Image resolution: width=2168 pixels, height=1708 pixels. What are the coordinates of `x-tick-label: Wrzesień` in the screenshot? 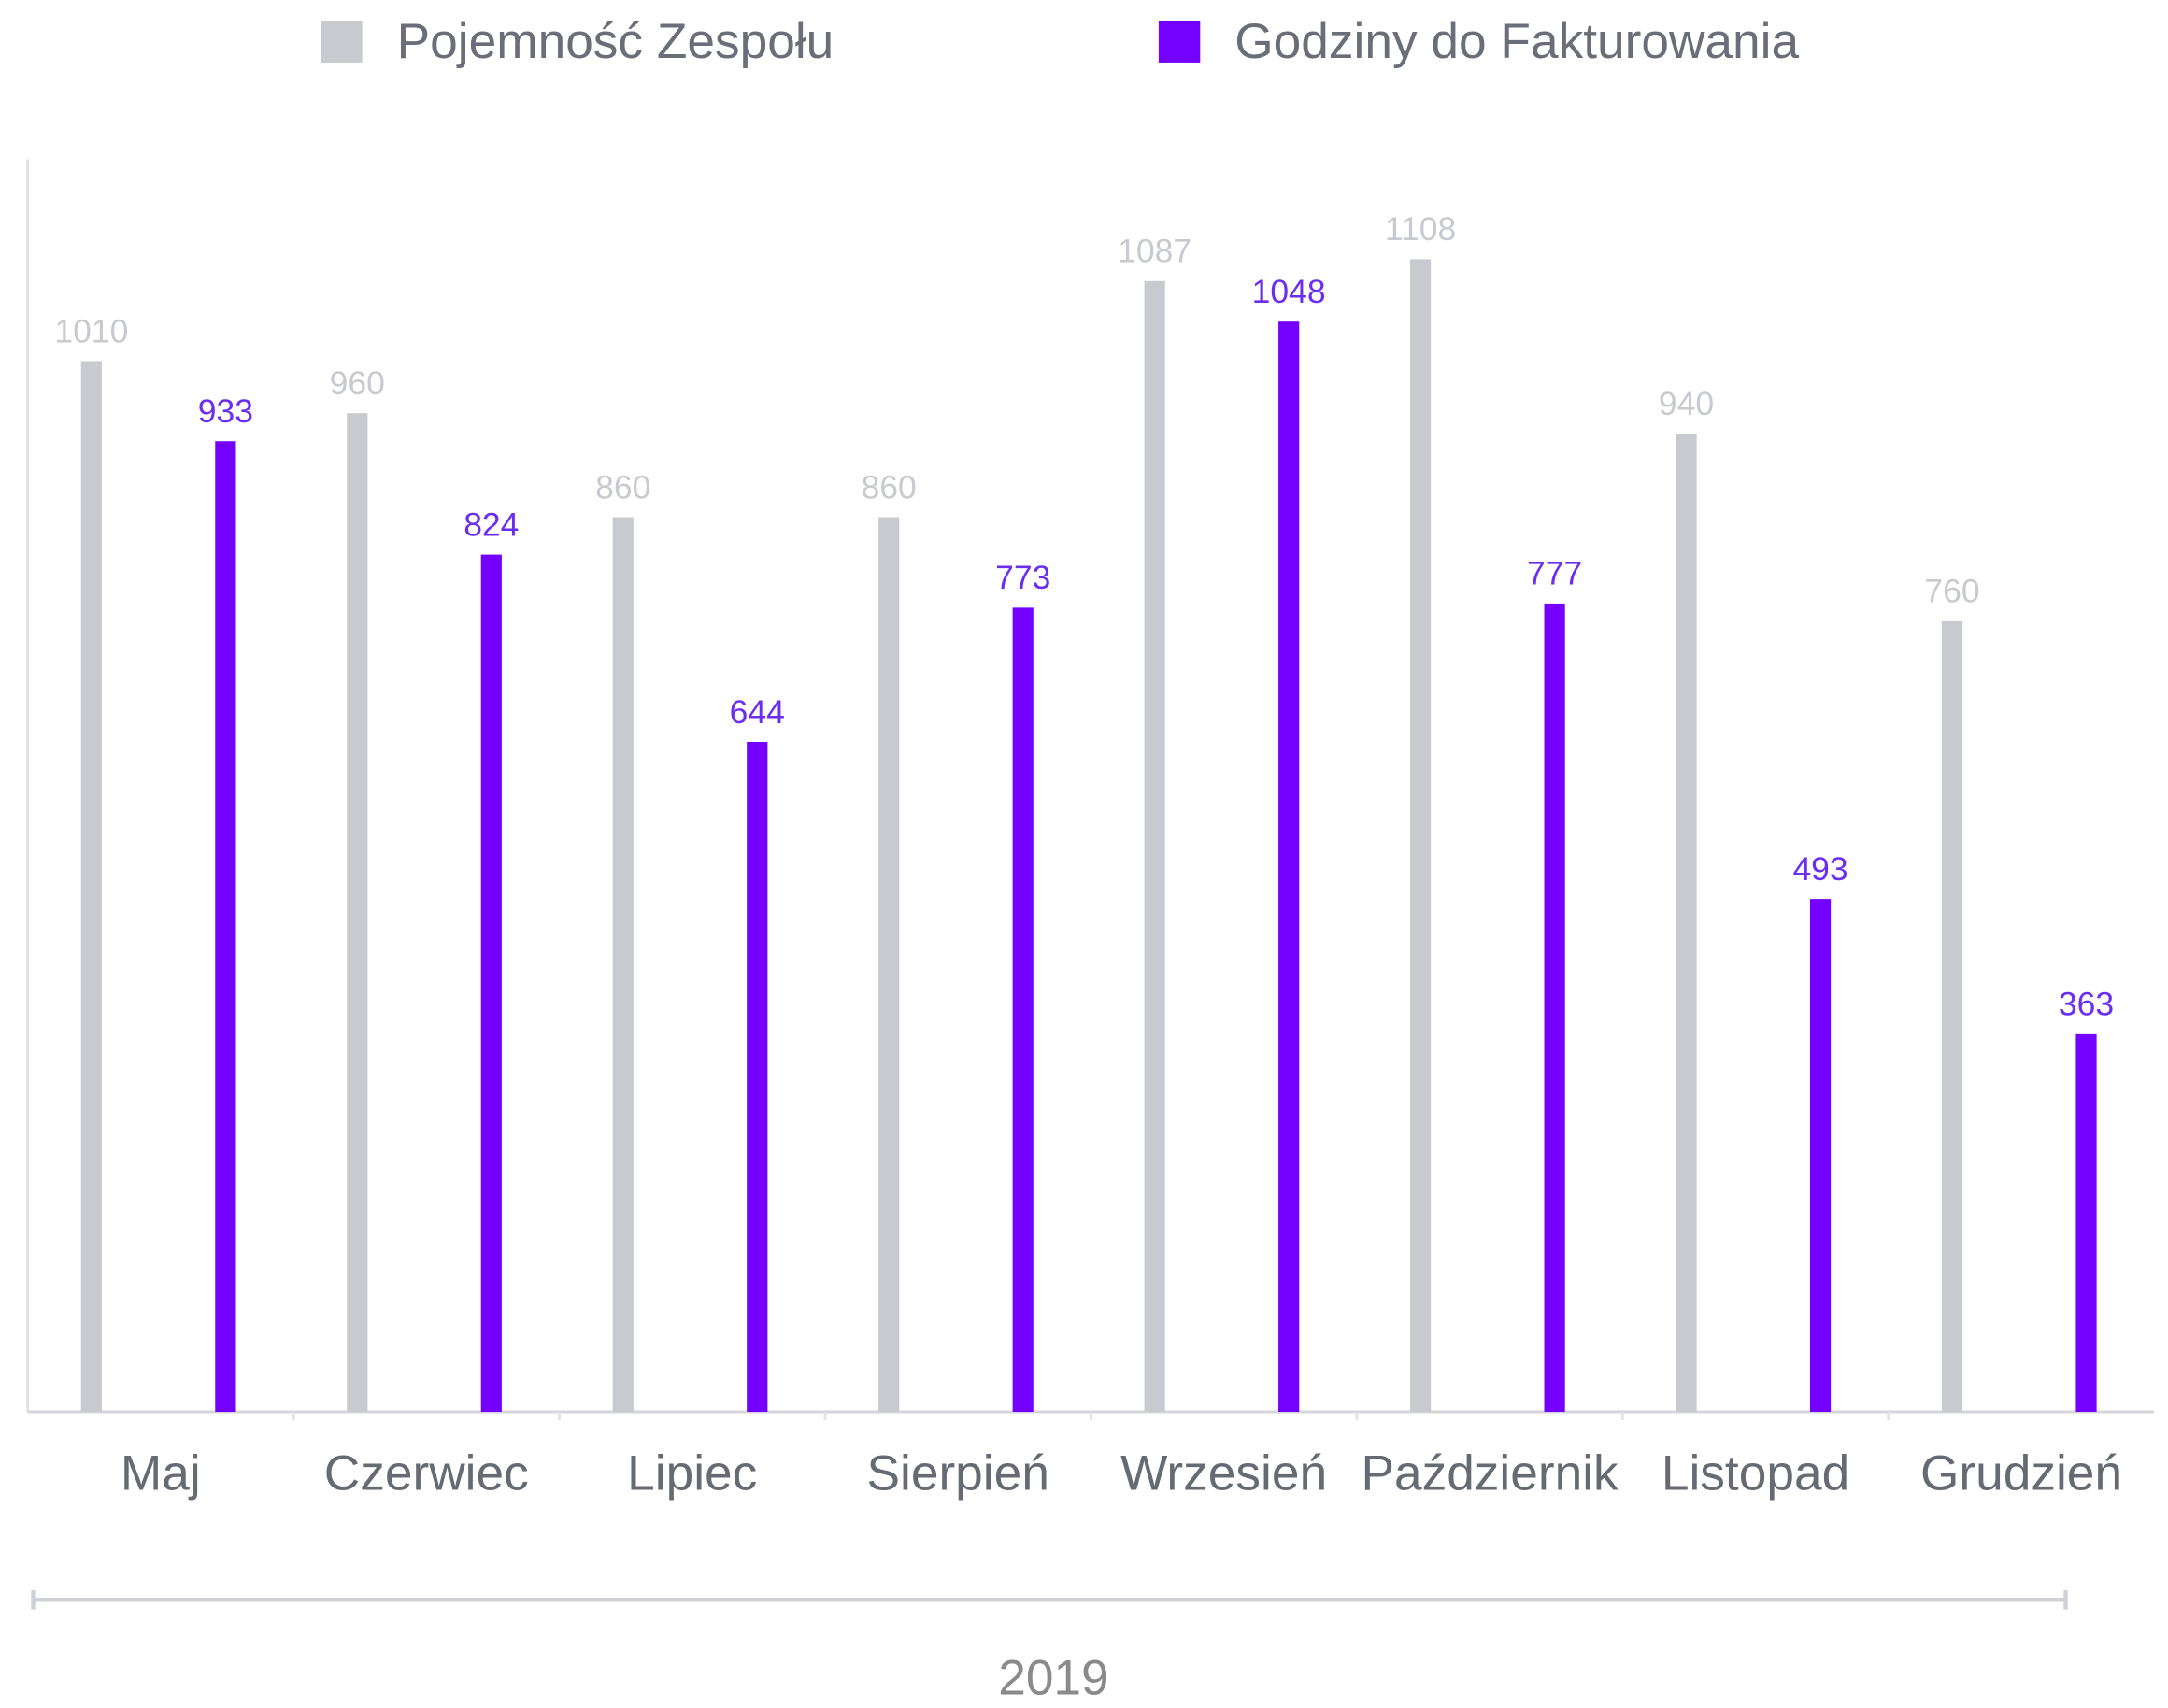 It's located at (1223, 1474).